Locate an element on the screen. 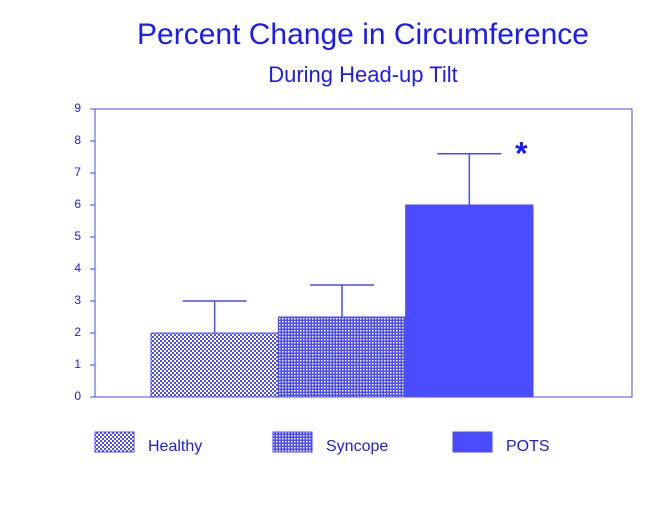 The image size is (660, 508). legend-label: Syncope is located at coordinates (357, 446).